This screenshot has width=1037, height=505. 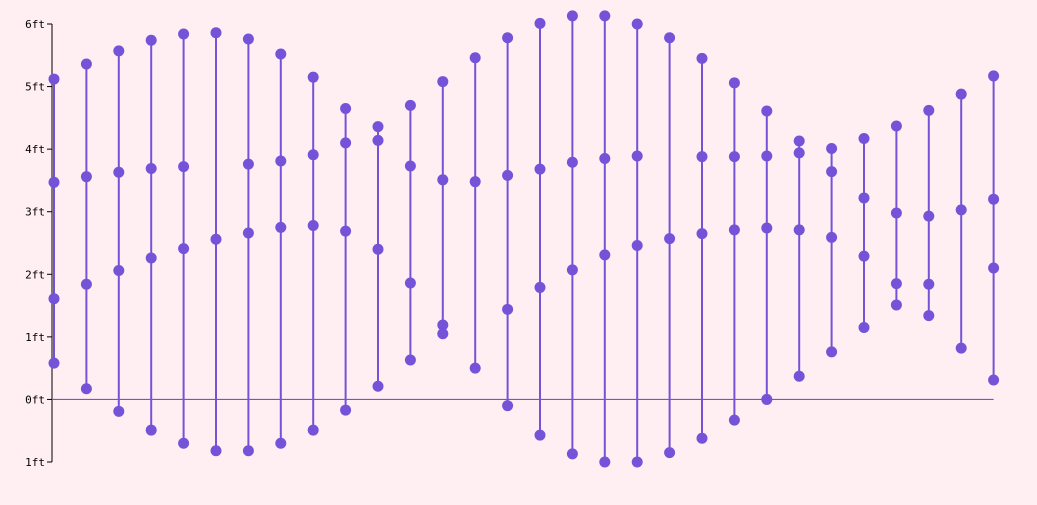 I want to click on y-tick-label: 0ft, so click(x=35, y=399).